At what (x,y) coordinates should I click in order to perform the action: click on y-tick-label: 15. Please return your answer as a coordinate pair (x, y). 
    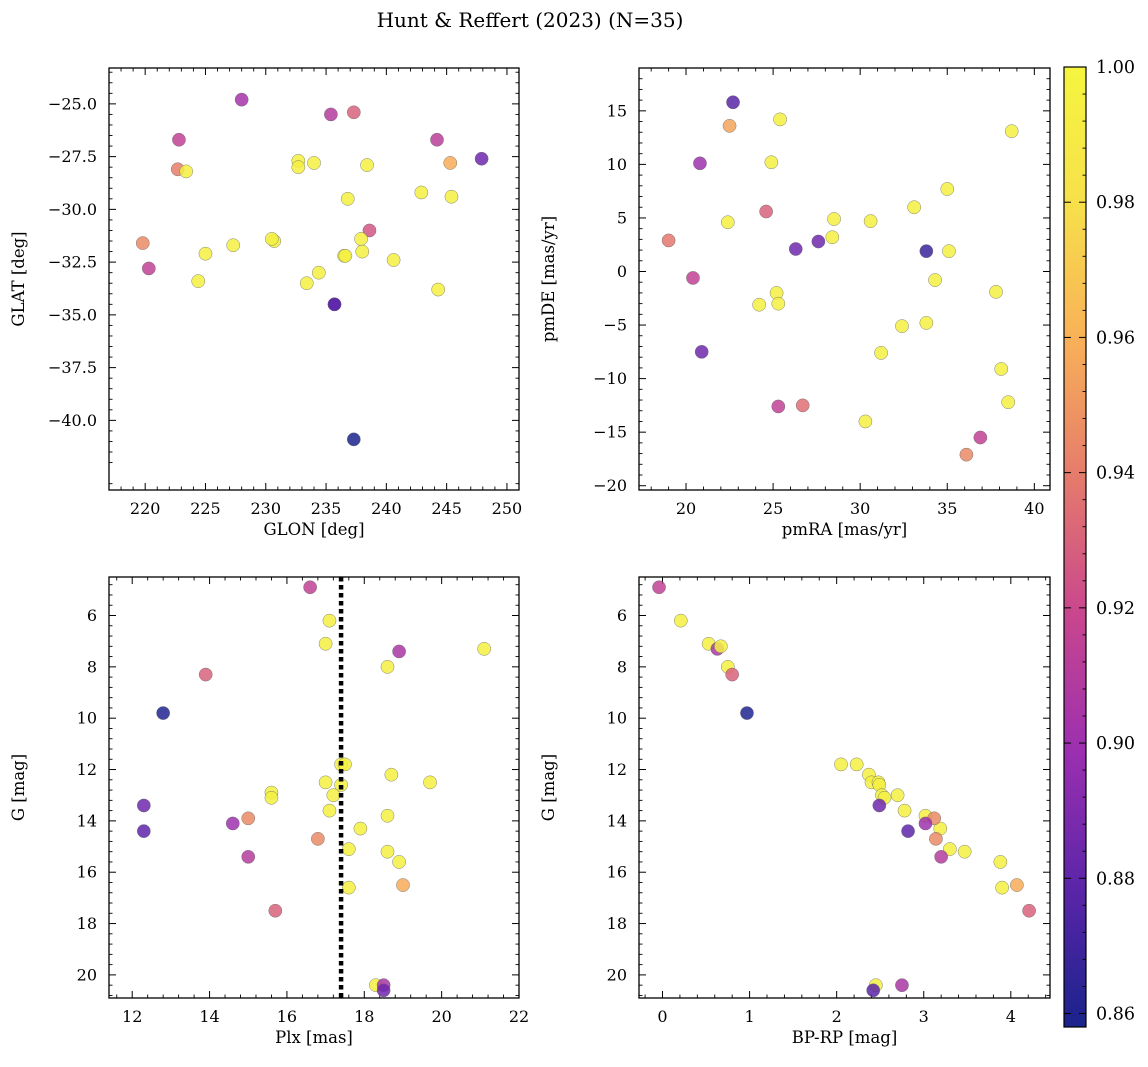
    Looking at the image, I should click on (617, 110).